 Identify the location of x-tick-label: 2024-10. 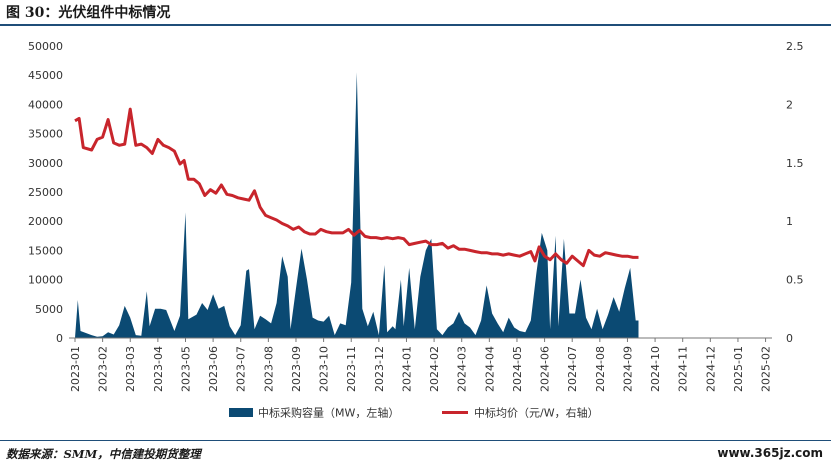
(655, 369).